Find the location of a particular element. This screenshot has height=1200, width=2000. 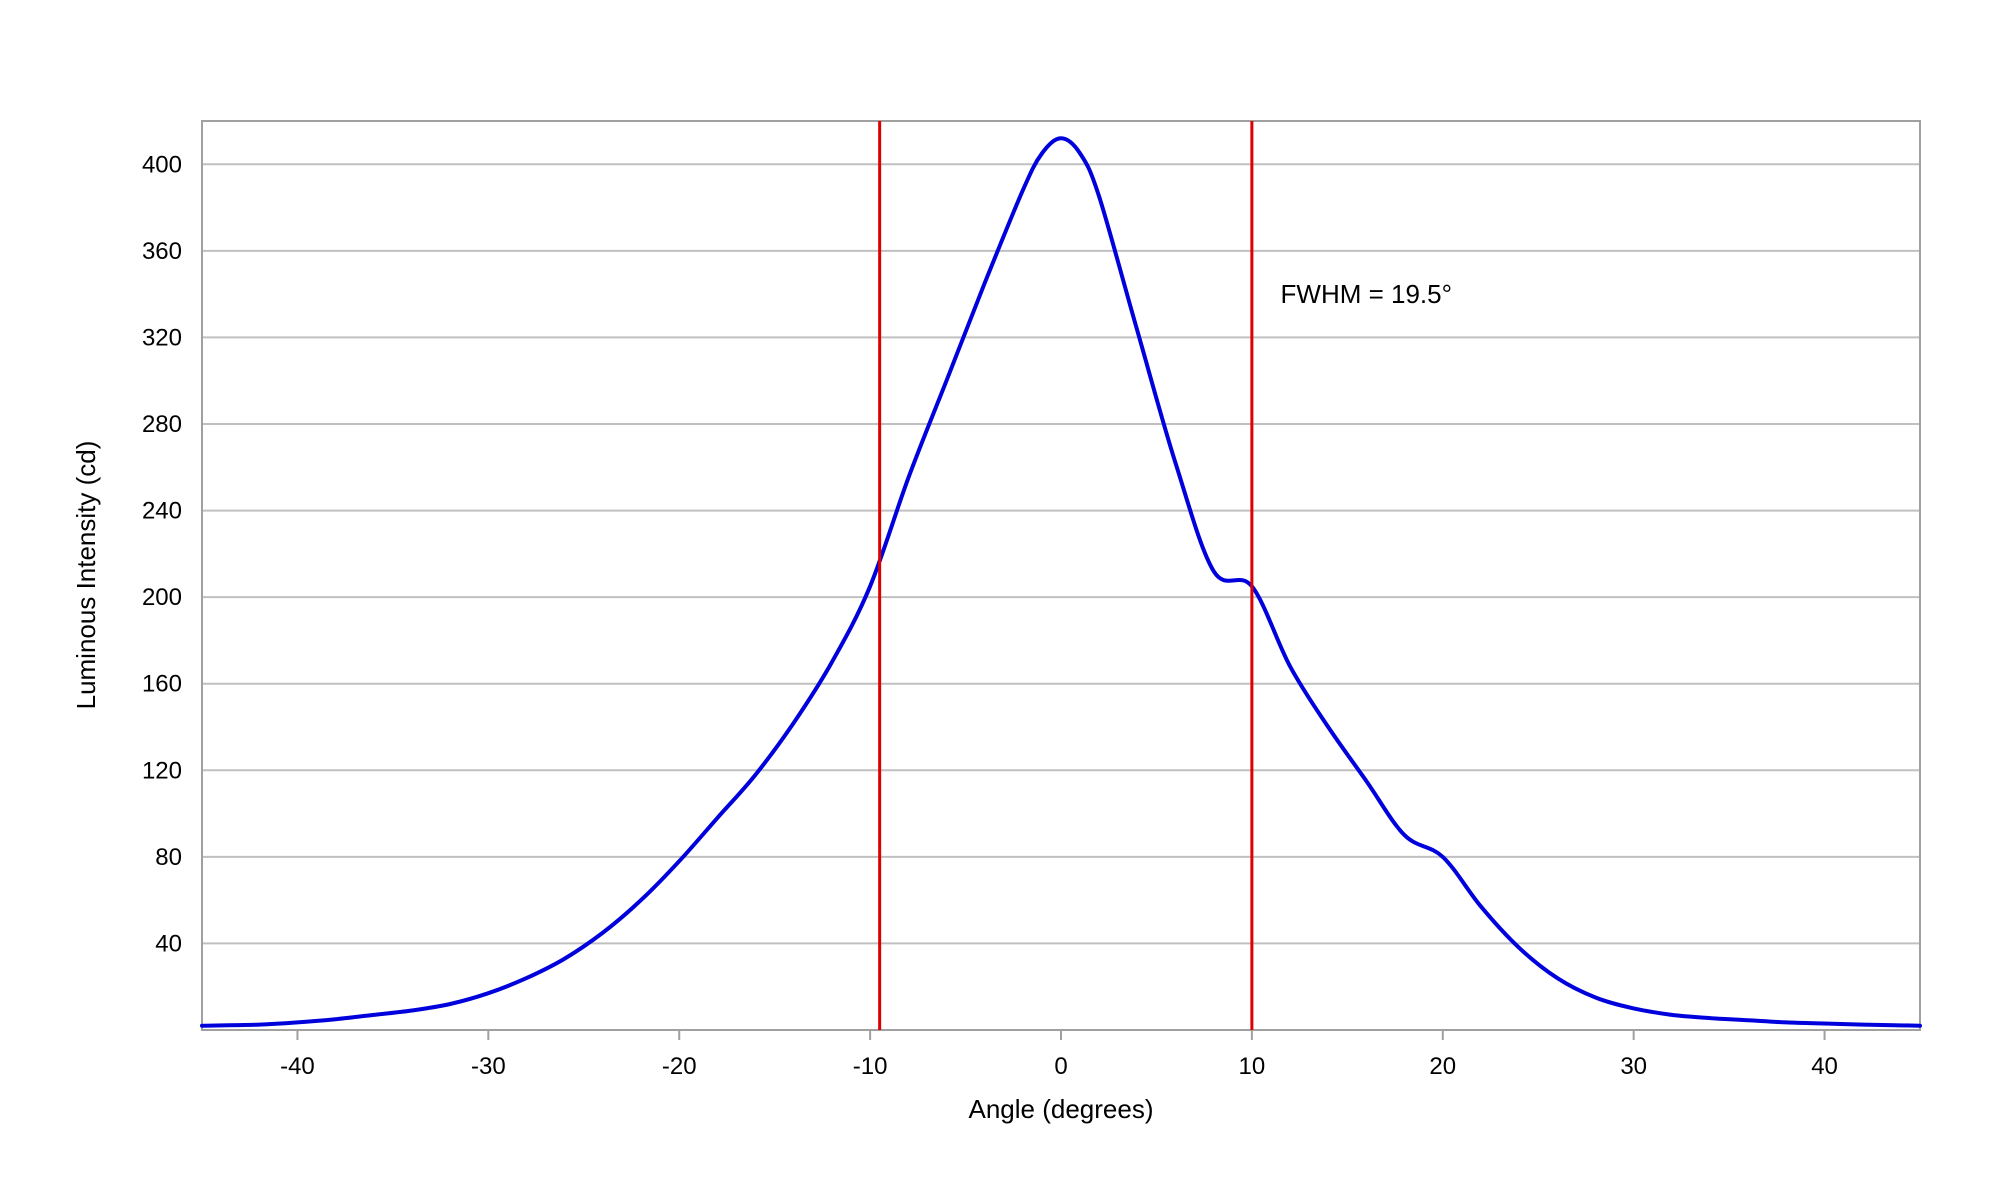

x-axis-title: Angle (degrees) is located at coordinates (1061, 1109).